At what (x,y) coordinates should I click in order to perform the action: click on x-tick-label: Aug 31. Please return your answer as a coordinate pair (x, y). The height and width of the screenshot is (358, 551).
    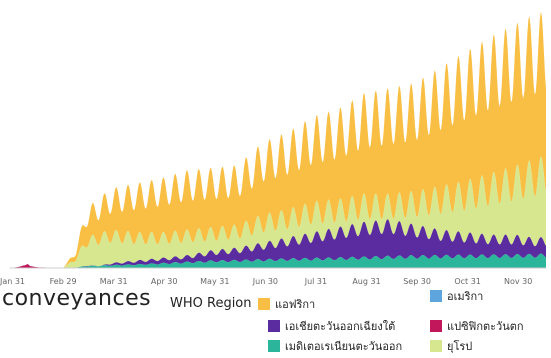
    Looking at the image, I should click on (366, 281).